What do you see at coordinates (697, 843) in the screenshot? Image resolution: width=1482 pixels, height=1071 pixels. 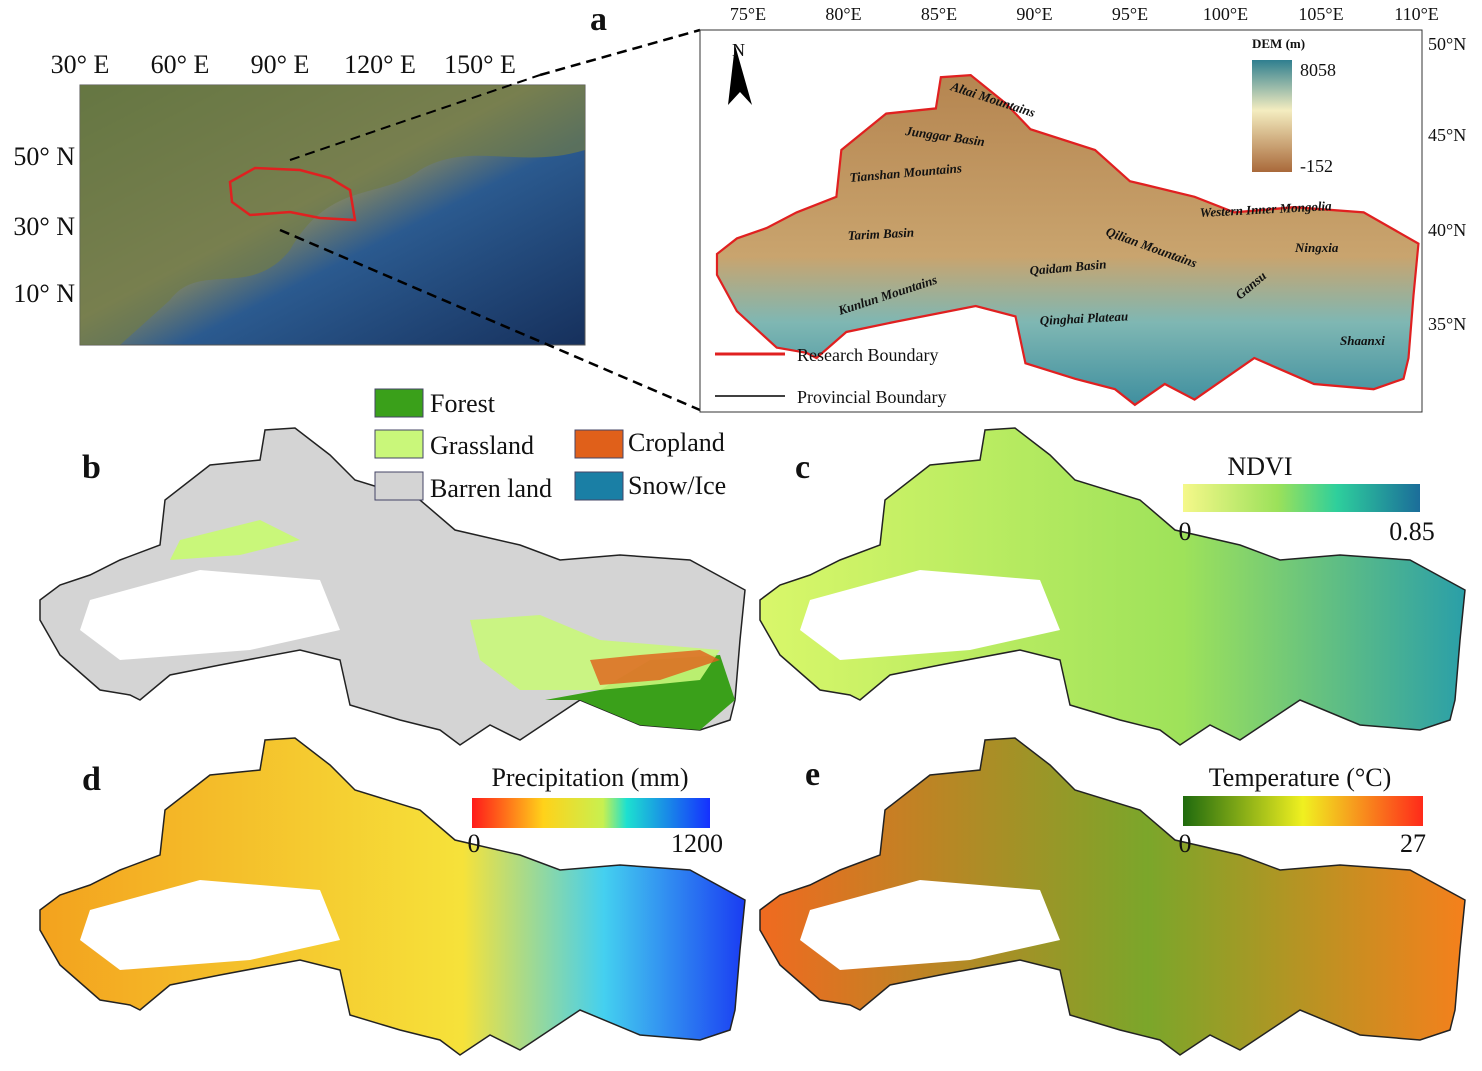 I see `colorbar-max: 1200` at bounding box center [697, 843].